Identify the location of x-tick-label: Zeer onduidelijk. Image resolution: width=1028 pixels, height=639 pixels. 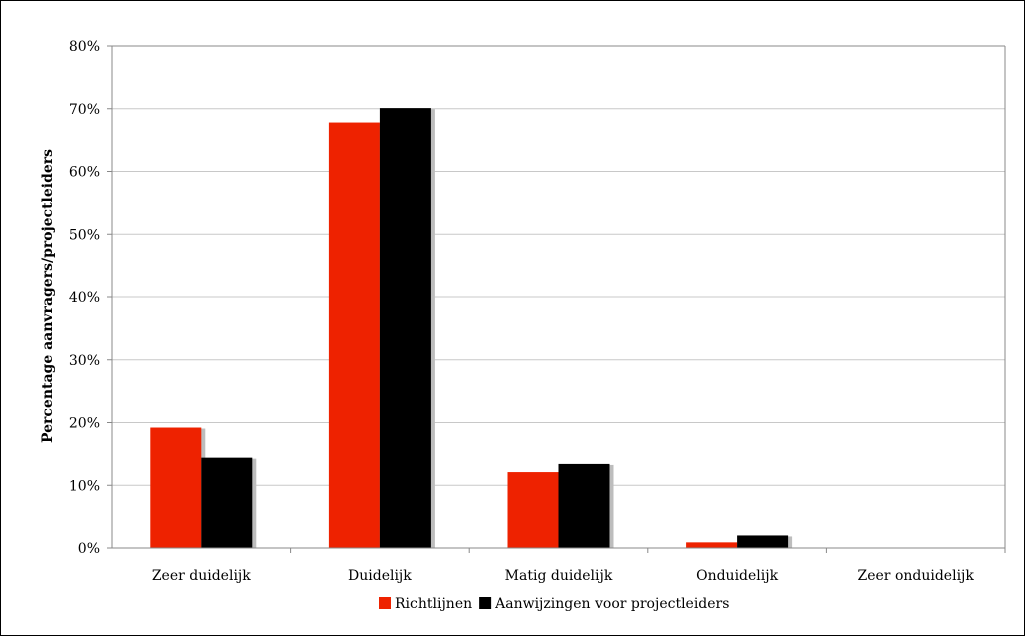
(916, 576).